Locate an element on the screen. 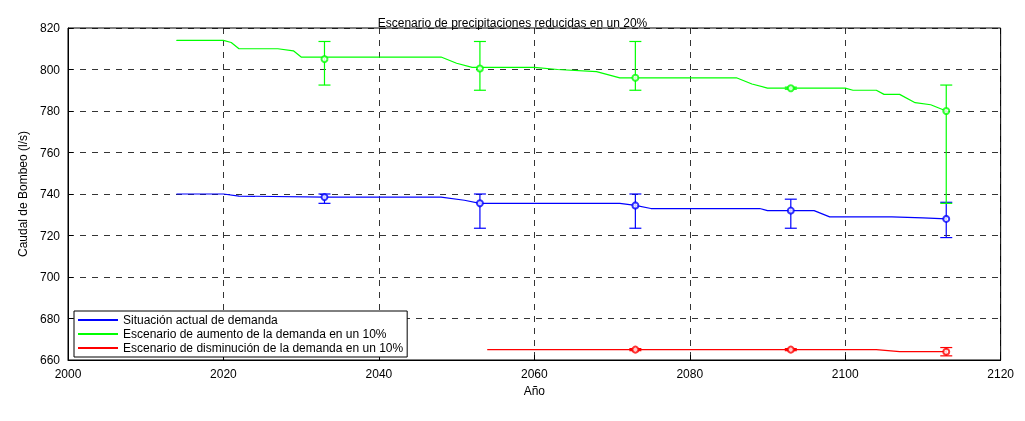 The height and width of the screenshot is (421, 1025). x-tick-label: 2040 is located at coordinates (379, 374).